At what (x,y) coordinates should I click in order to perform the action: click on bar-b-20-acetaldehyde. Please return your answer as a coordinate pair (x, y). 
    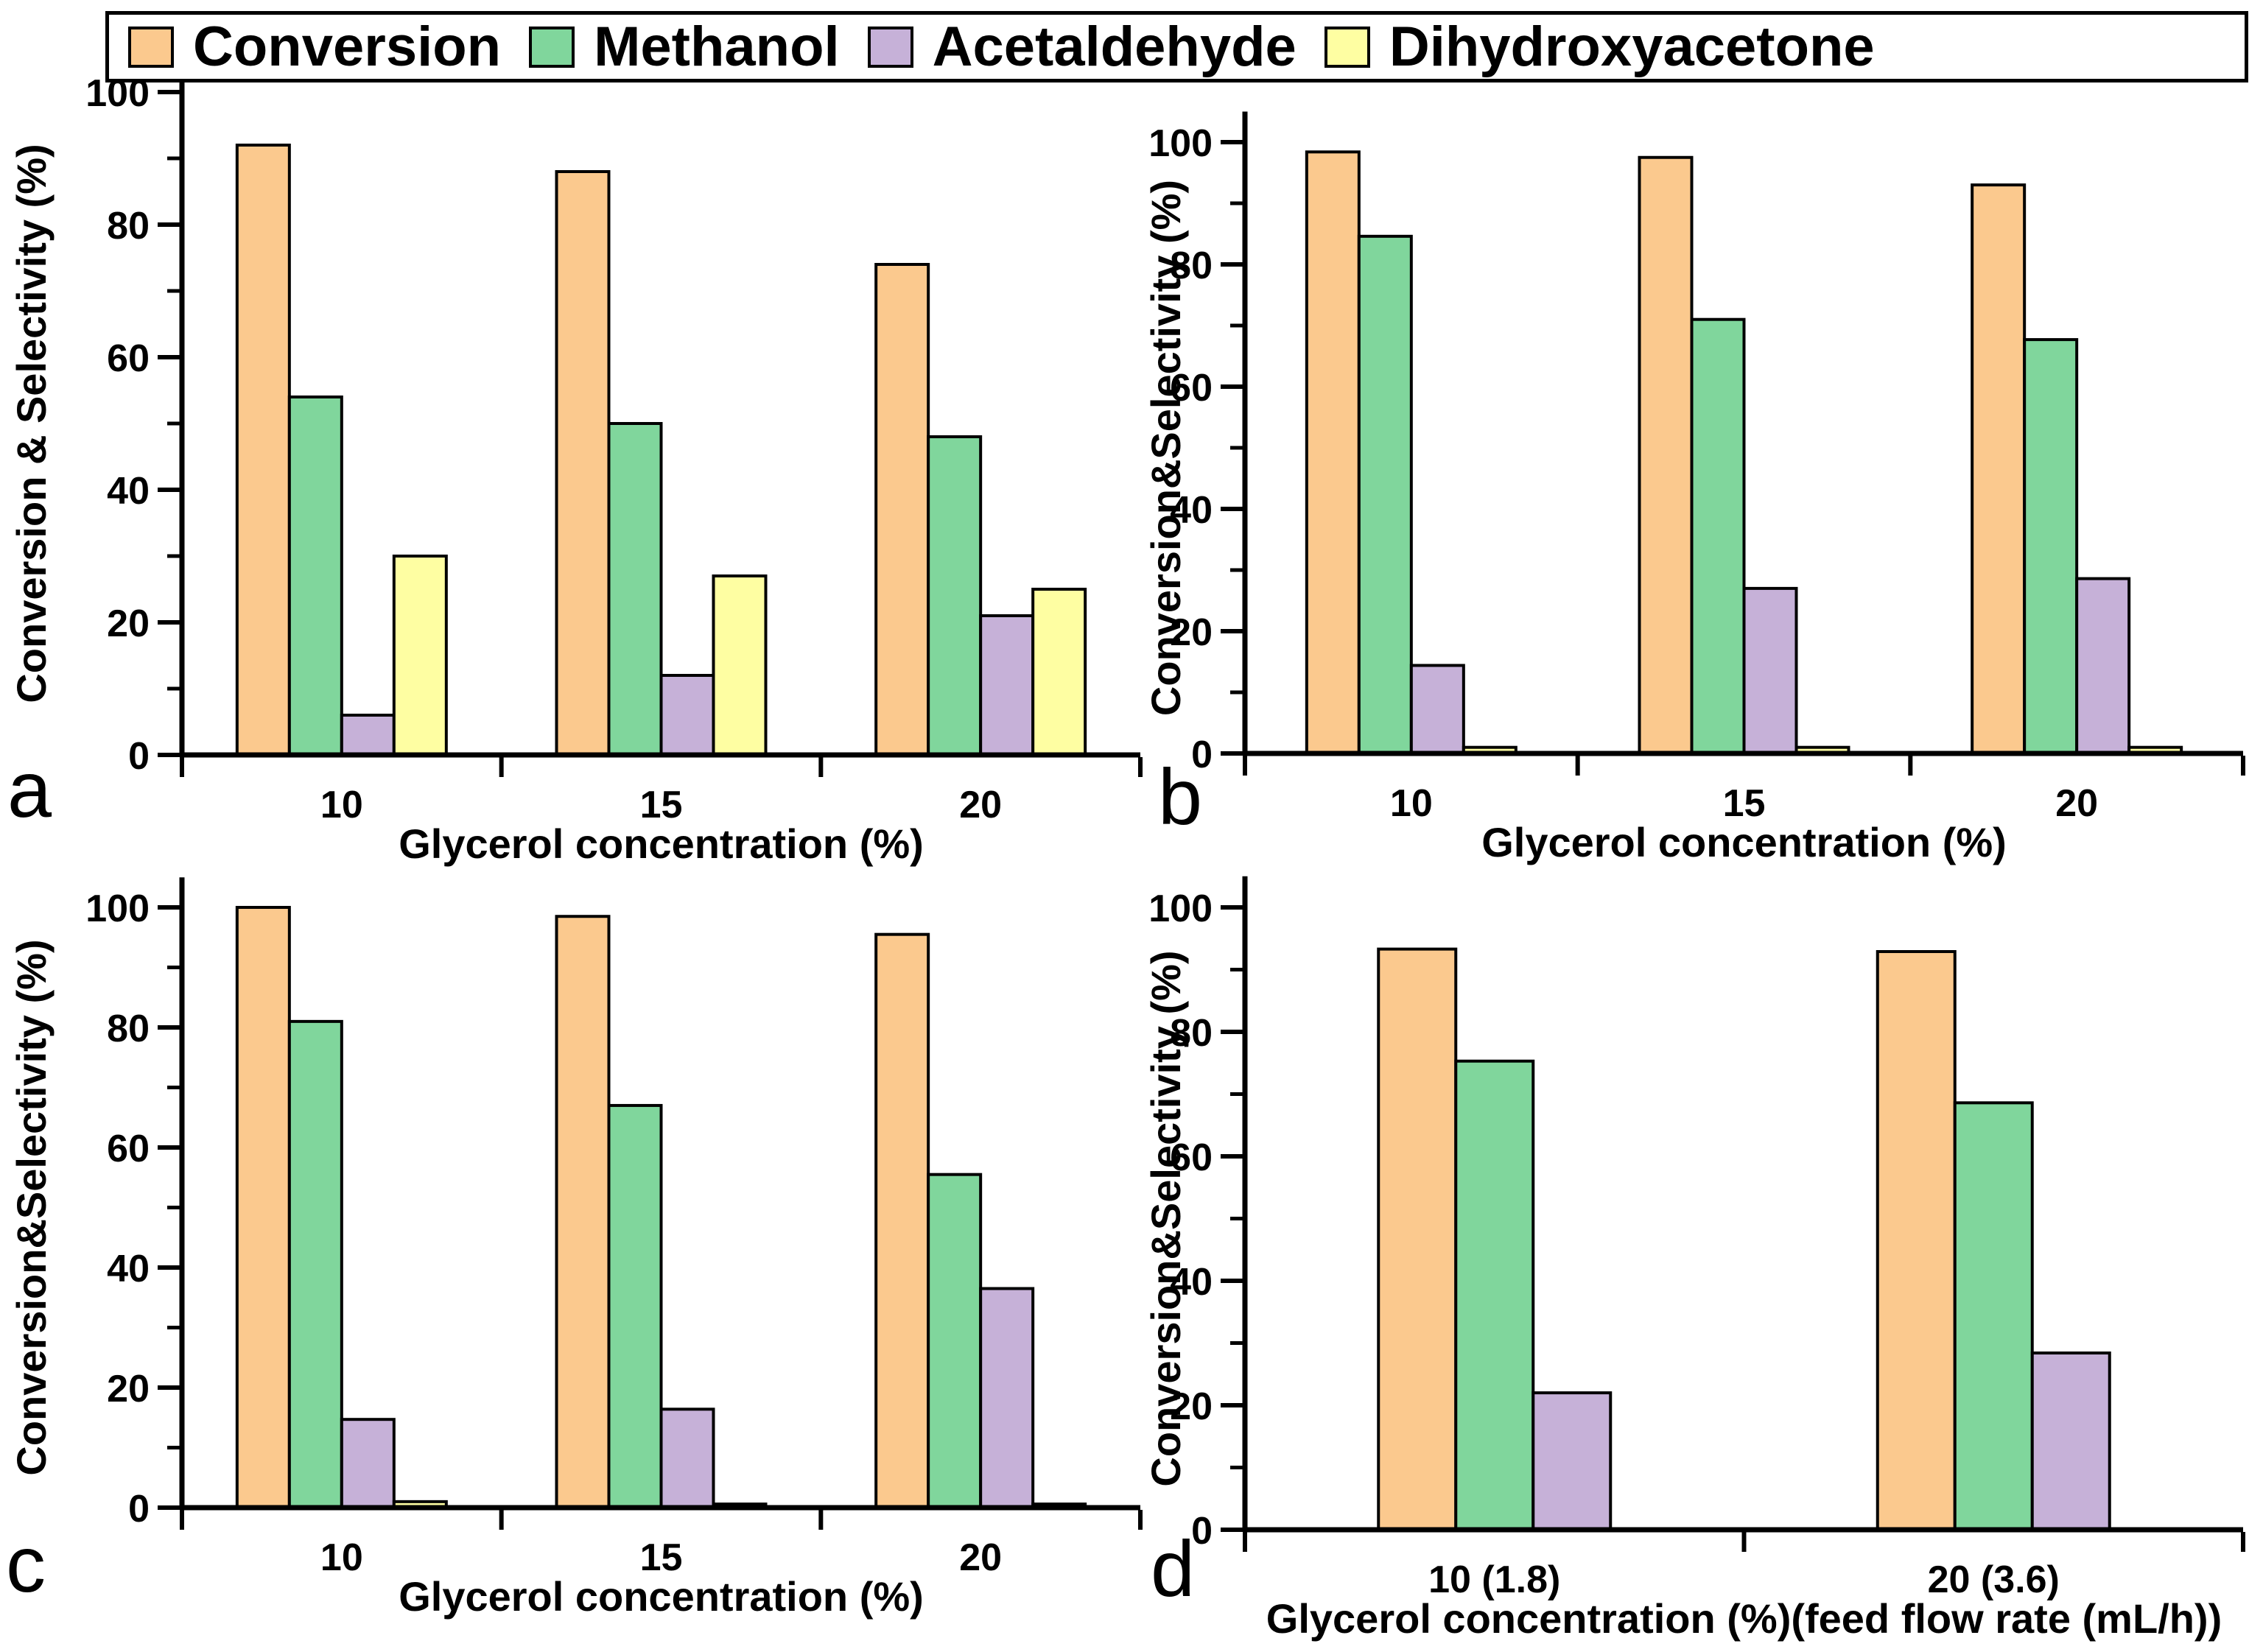
    Looking at the image, I should click on (2103, 666).